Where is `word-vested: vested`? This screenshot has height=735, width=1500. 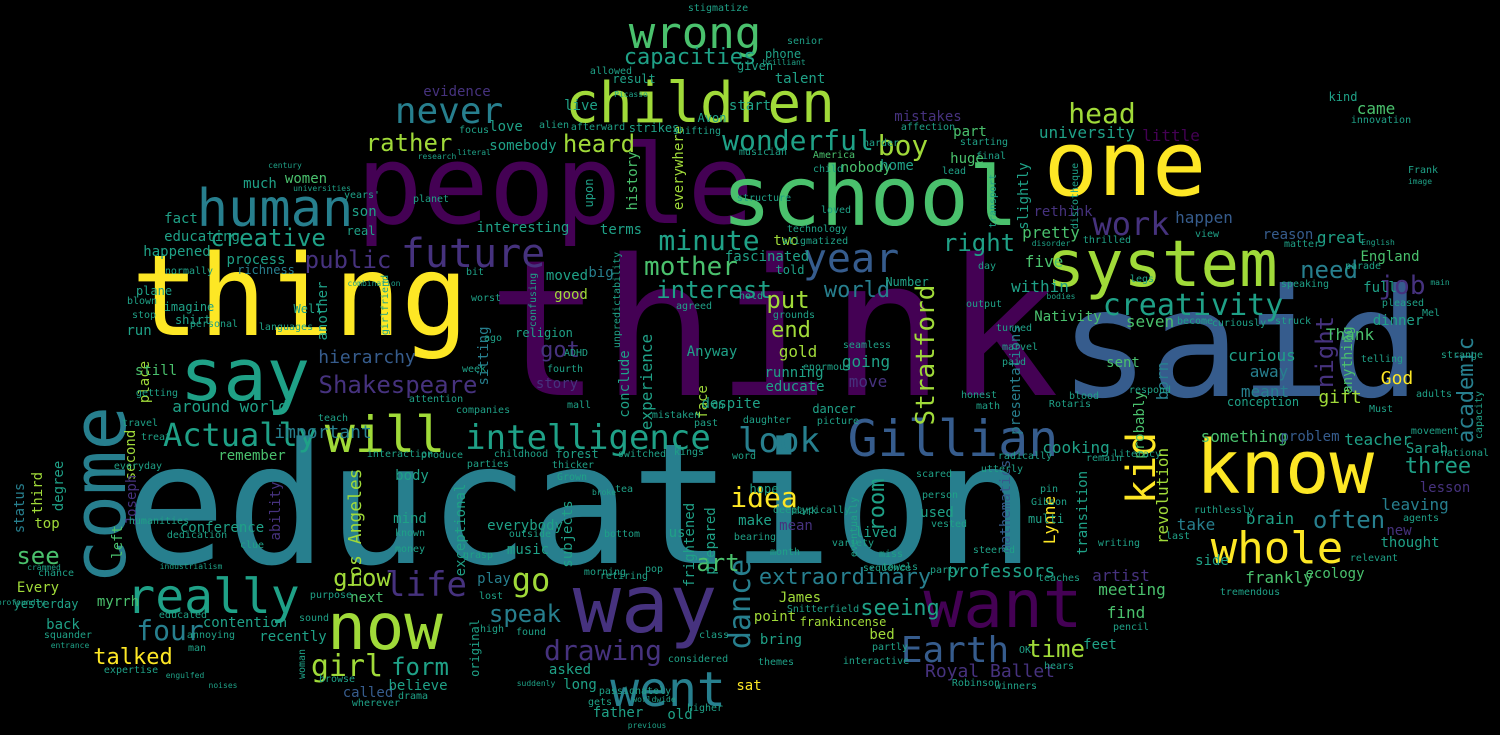 word-vested: vested is located at coordinates (949, 524).